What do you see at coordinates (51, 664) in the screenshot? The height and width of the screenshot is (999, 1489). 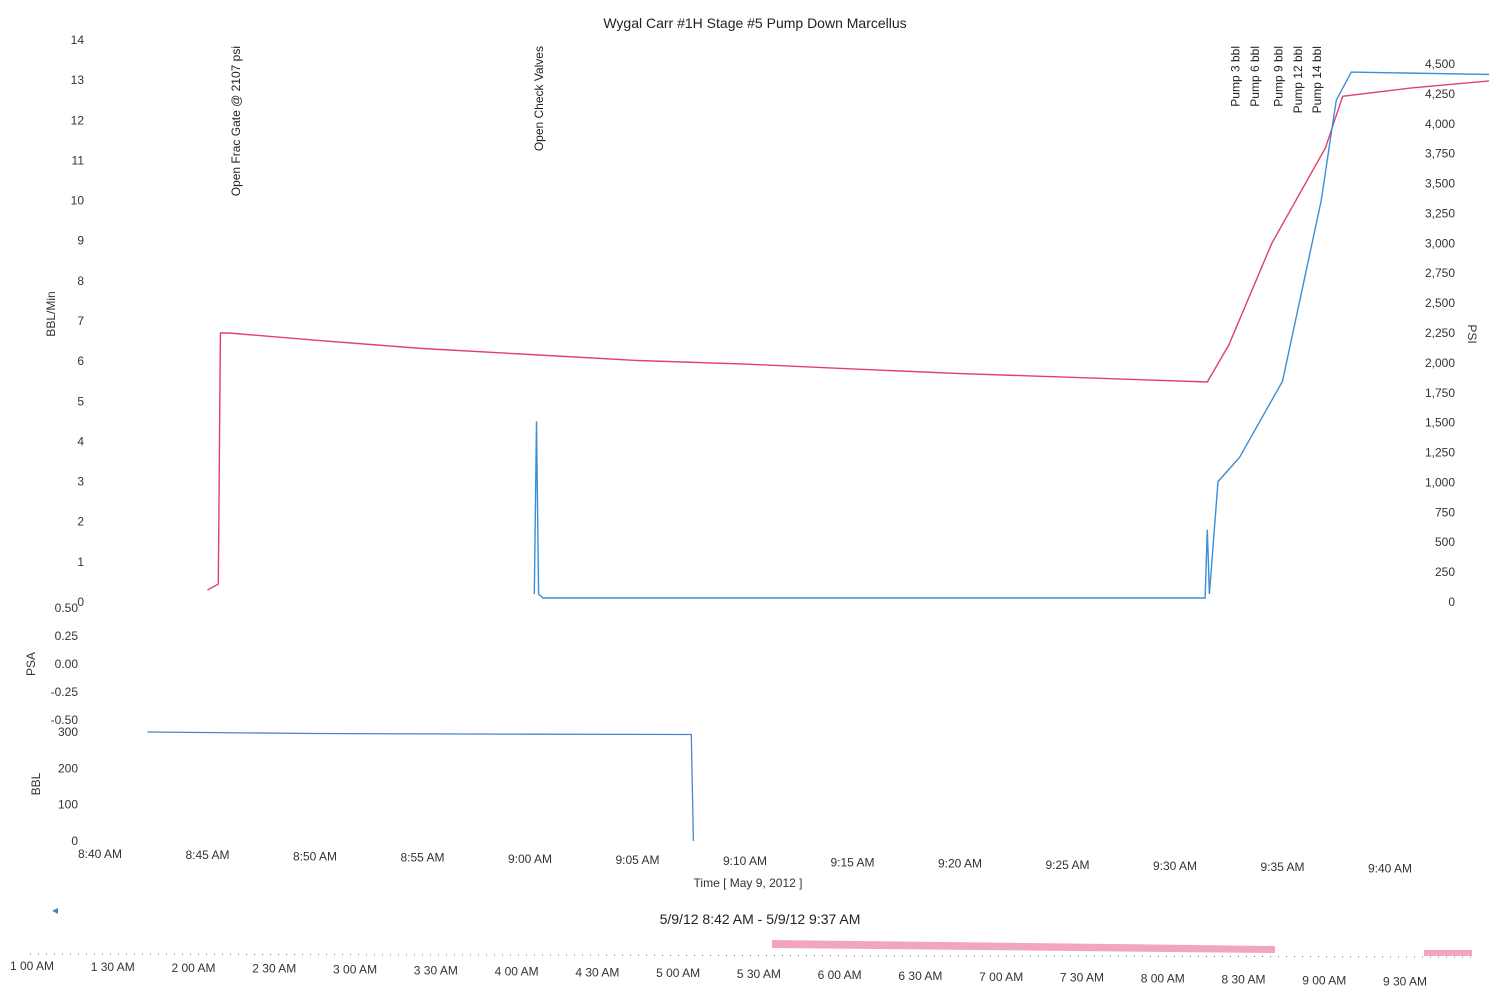 I see `psa-plot: 0.50 0.25 0.00 -0.25 -0.50 PSA` at bounding box center [51, 664].